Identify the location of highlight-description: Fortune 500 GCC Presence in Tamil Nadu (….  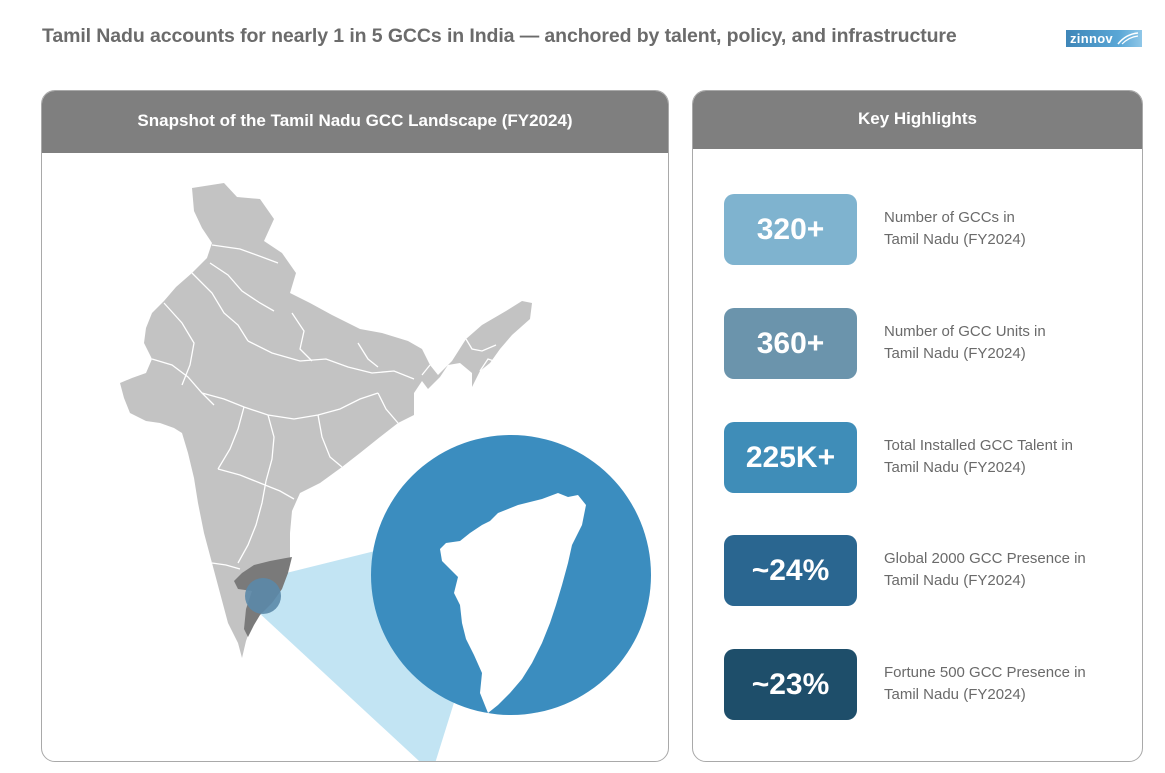
(1004, 684).